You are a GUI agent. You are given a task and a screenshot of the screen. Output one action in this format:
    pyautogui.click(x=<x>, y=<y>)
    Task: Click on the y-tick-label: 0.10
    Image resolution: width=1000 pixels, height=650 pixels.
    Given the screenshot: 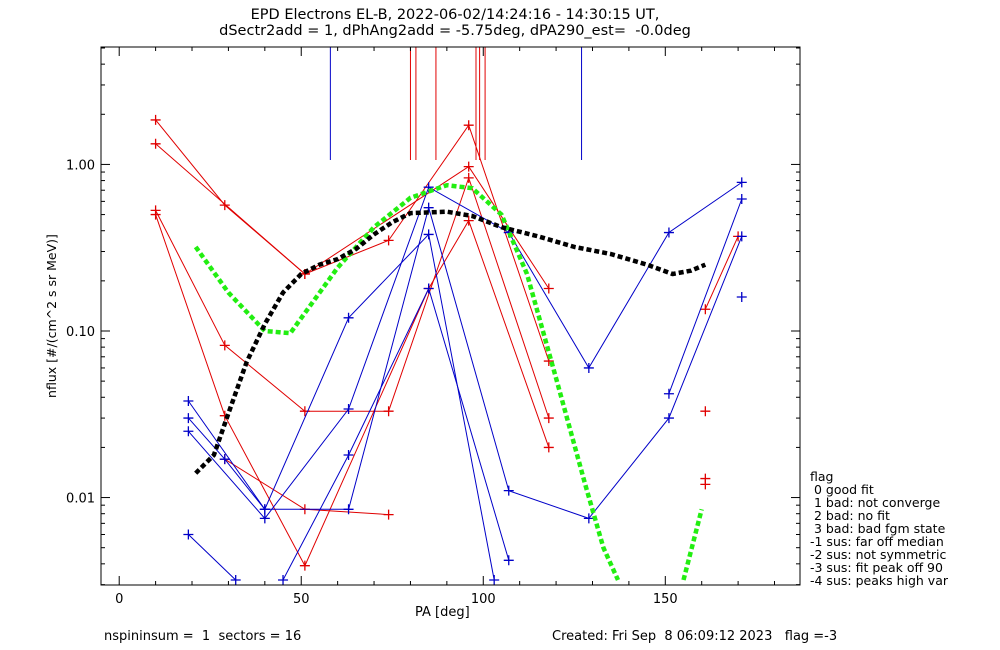 What is the action you would take?
    pyautogui.click(x=80, y=332)
    